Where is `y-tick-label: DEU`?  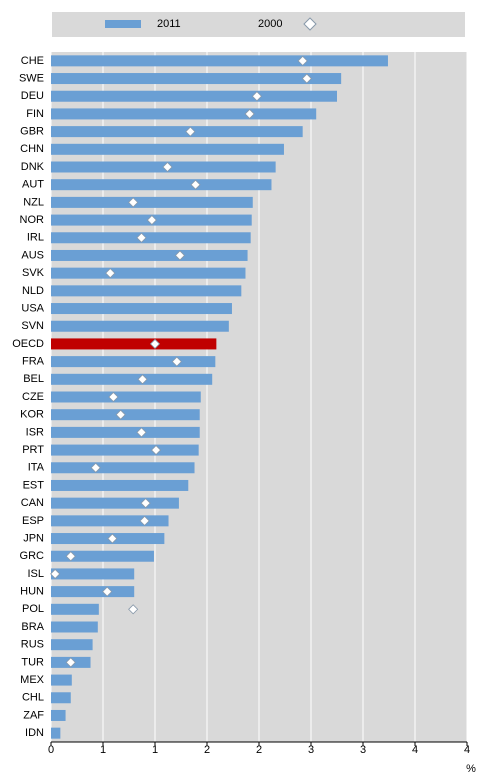 y-tick-label: DEU is located at coordinates (32, 96).